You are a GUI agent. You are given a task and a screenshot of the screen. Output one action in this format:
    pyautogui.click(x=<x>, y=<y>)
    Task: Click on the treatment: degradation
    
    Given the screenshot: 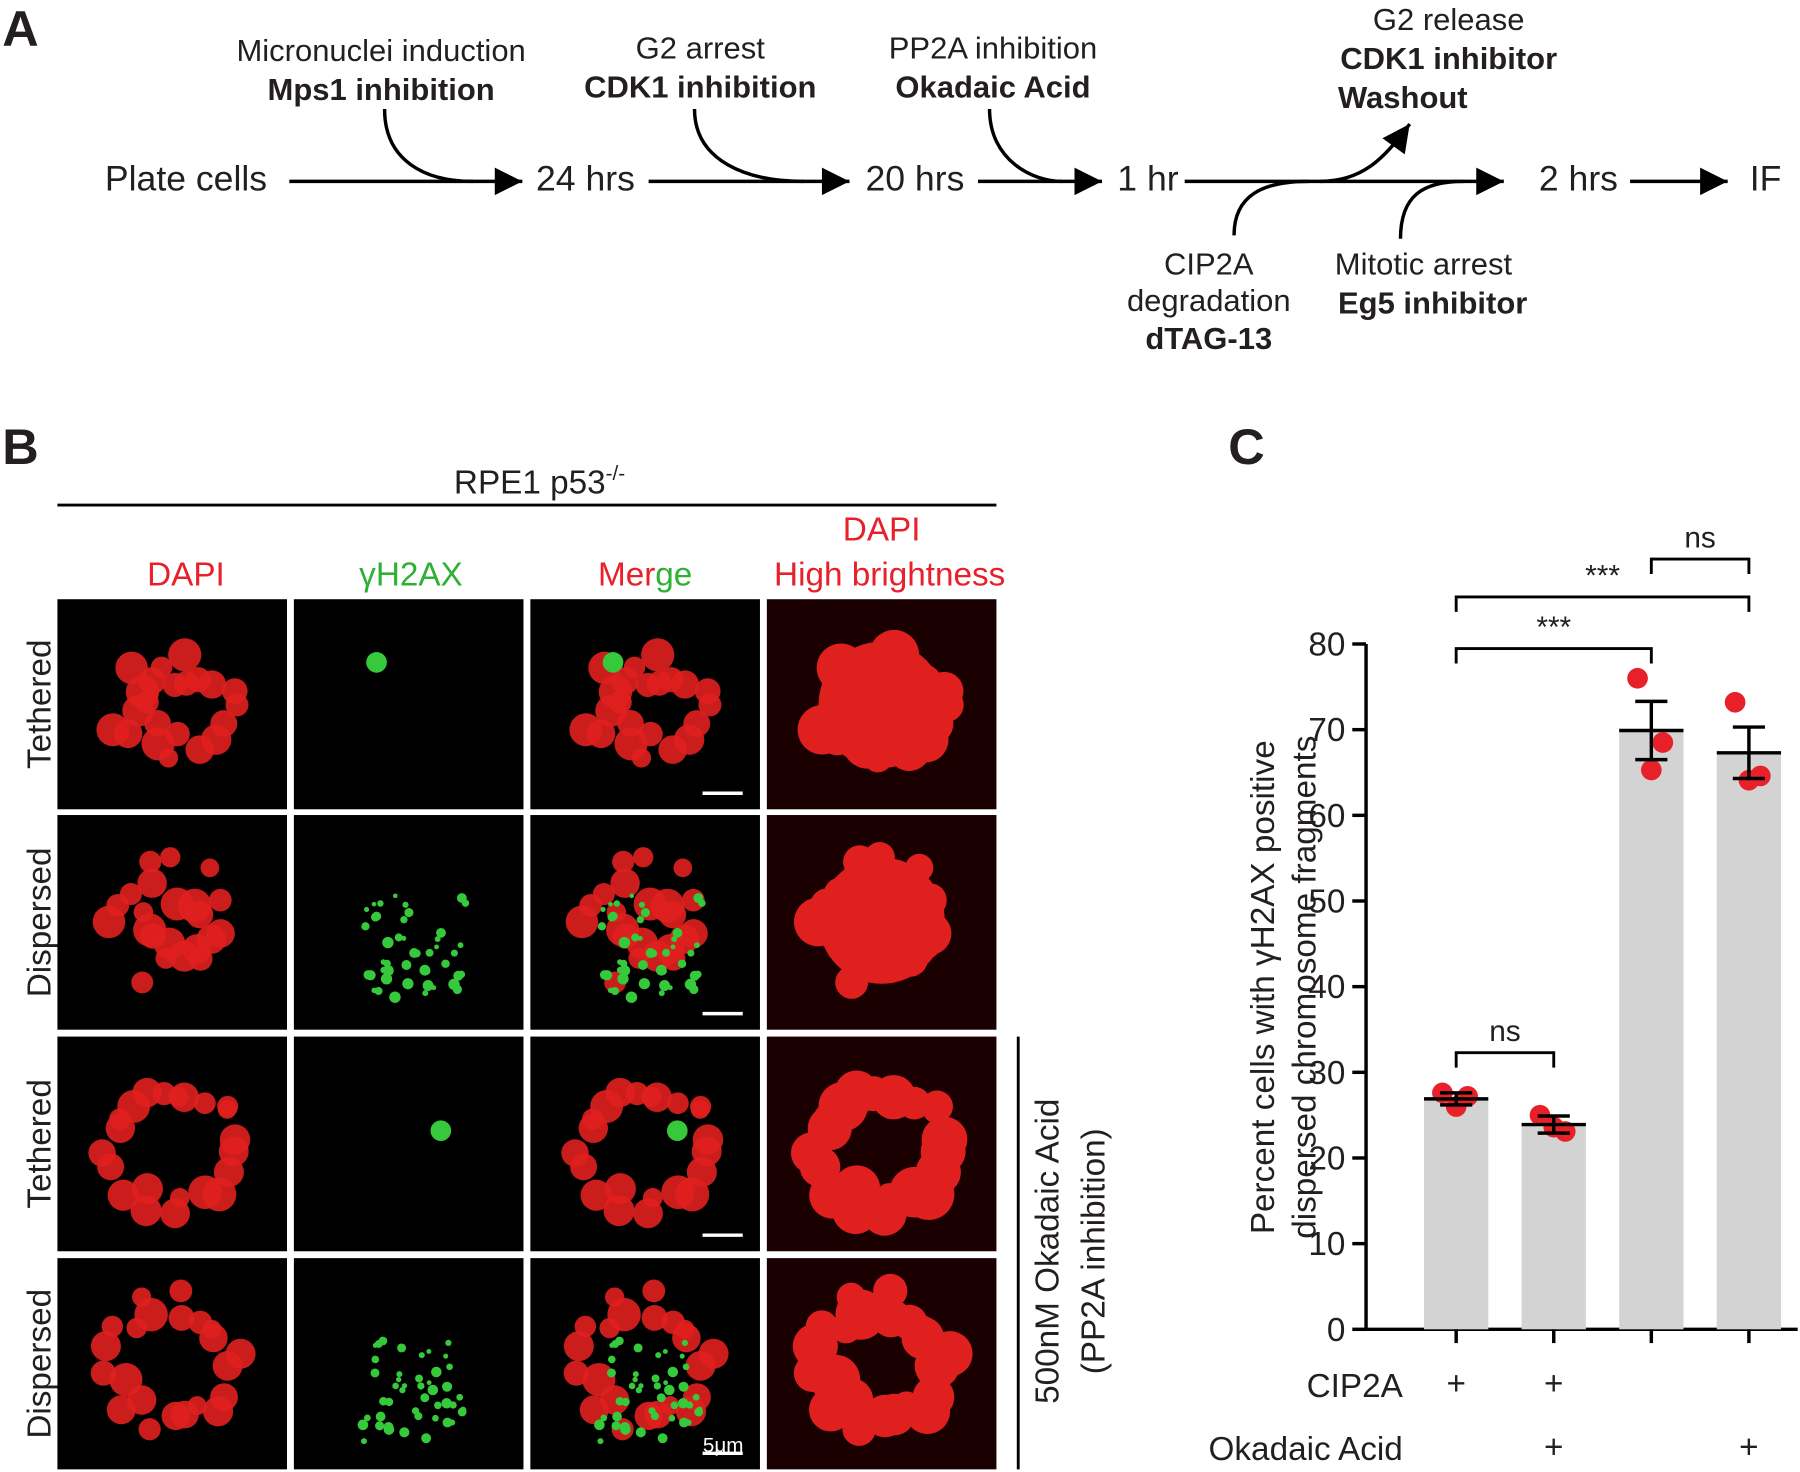 What is the action you would take?
    pyautogui.click(x=1209, y=300)
    